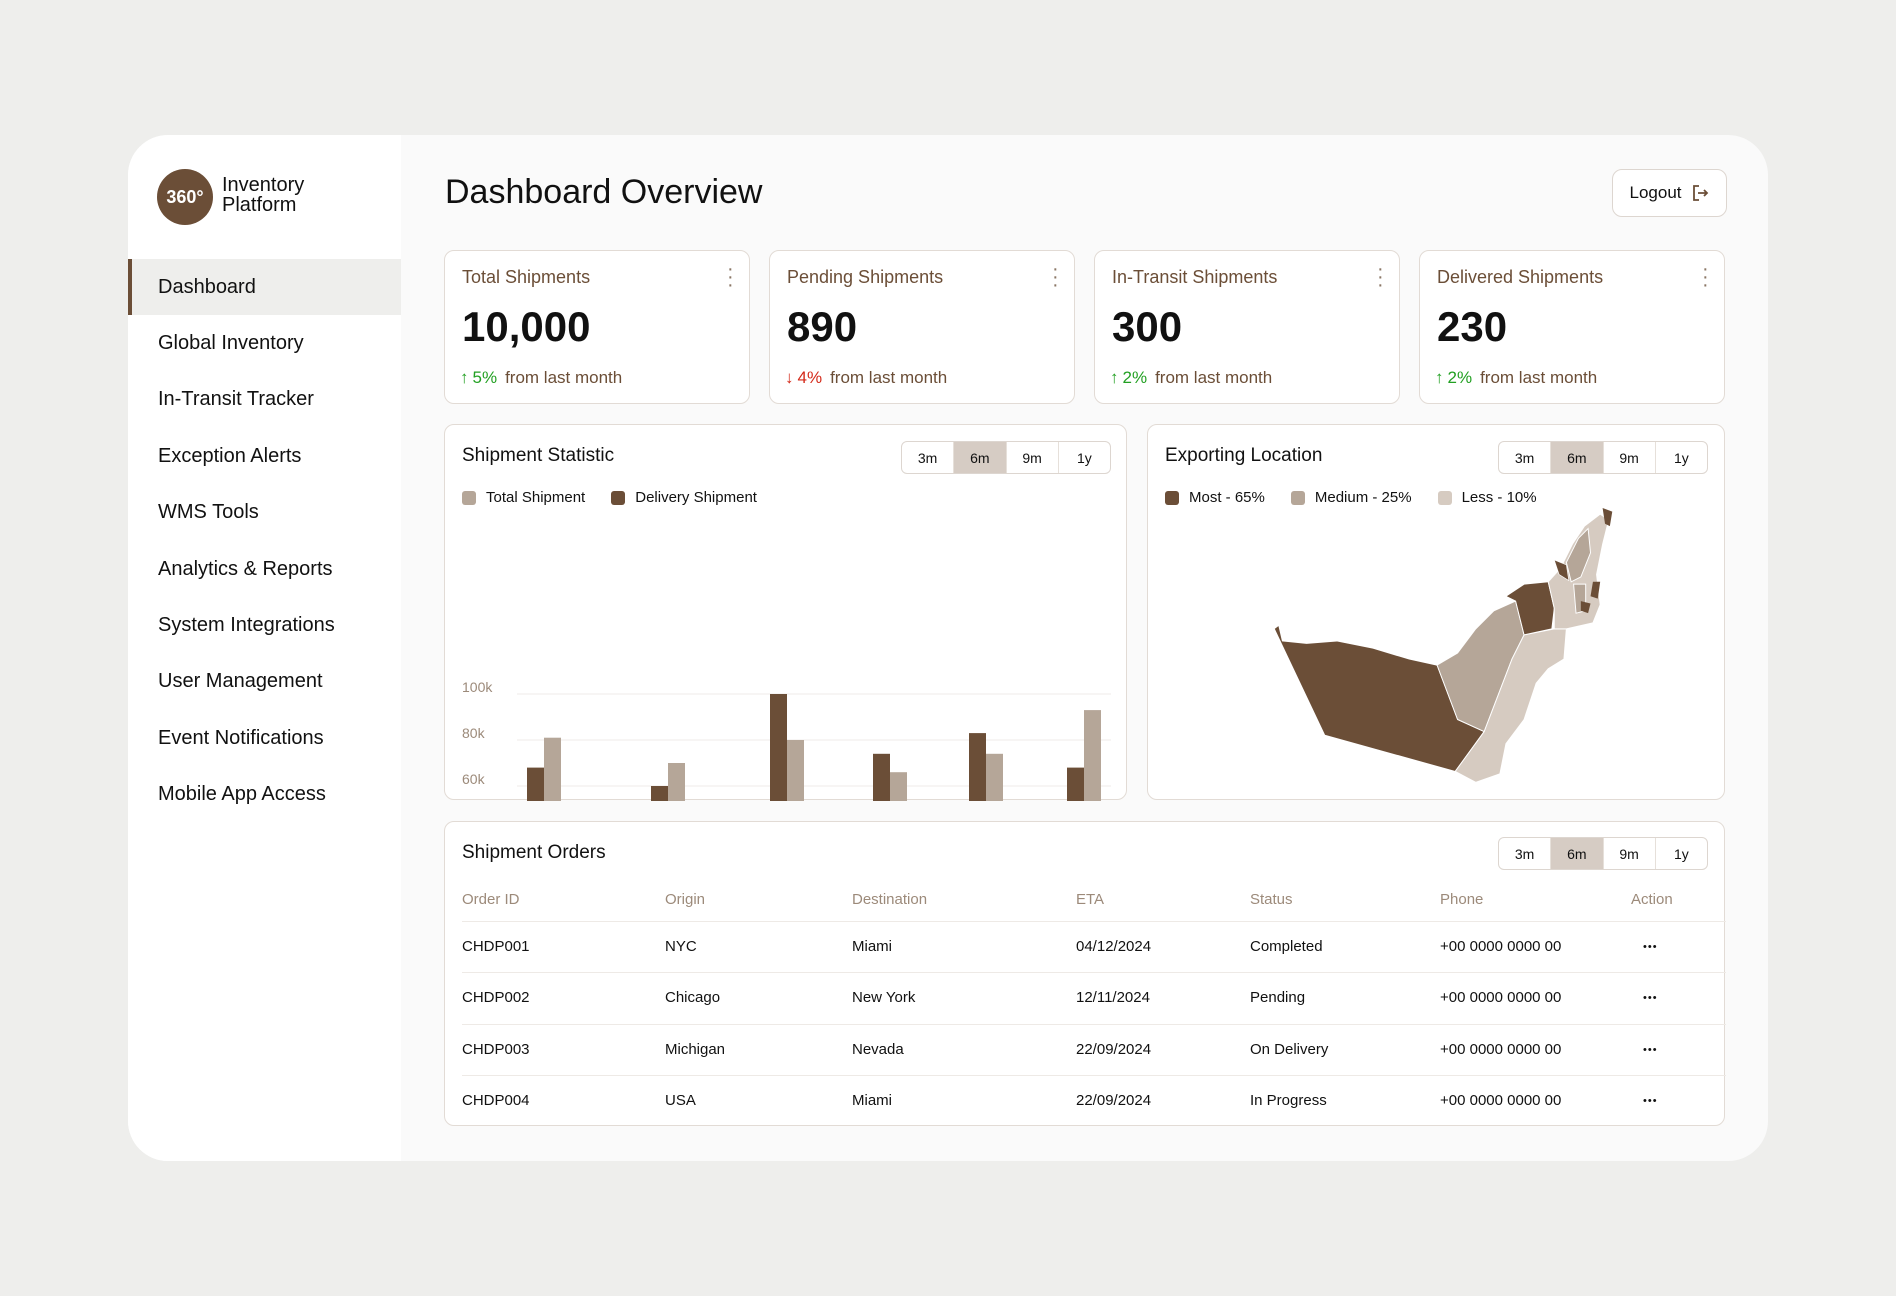 This screenshot has height=1296, width=1896. What do you see at coordinates (684, 497) in the screenshot?
I see `legend-item: Delivery Shipment` at bounding box center [684, 497].